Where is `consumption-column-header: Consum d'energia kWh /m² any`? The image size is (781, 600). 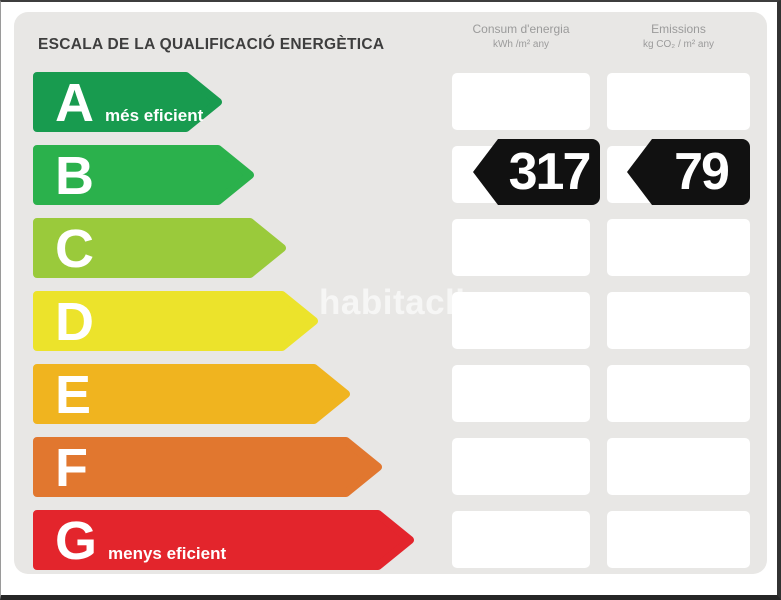 consumption-column-header: Consum d'energia kWh /m² any is located at coordinates (521, 36).